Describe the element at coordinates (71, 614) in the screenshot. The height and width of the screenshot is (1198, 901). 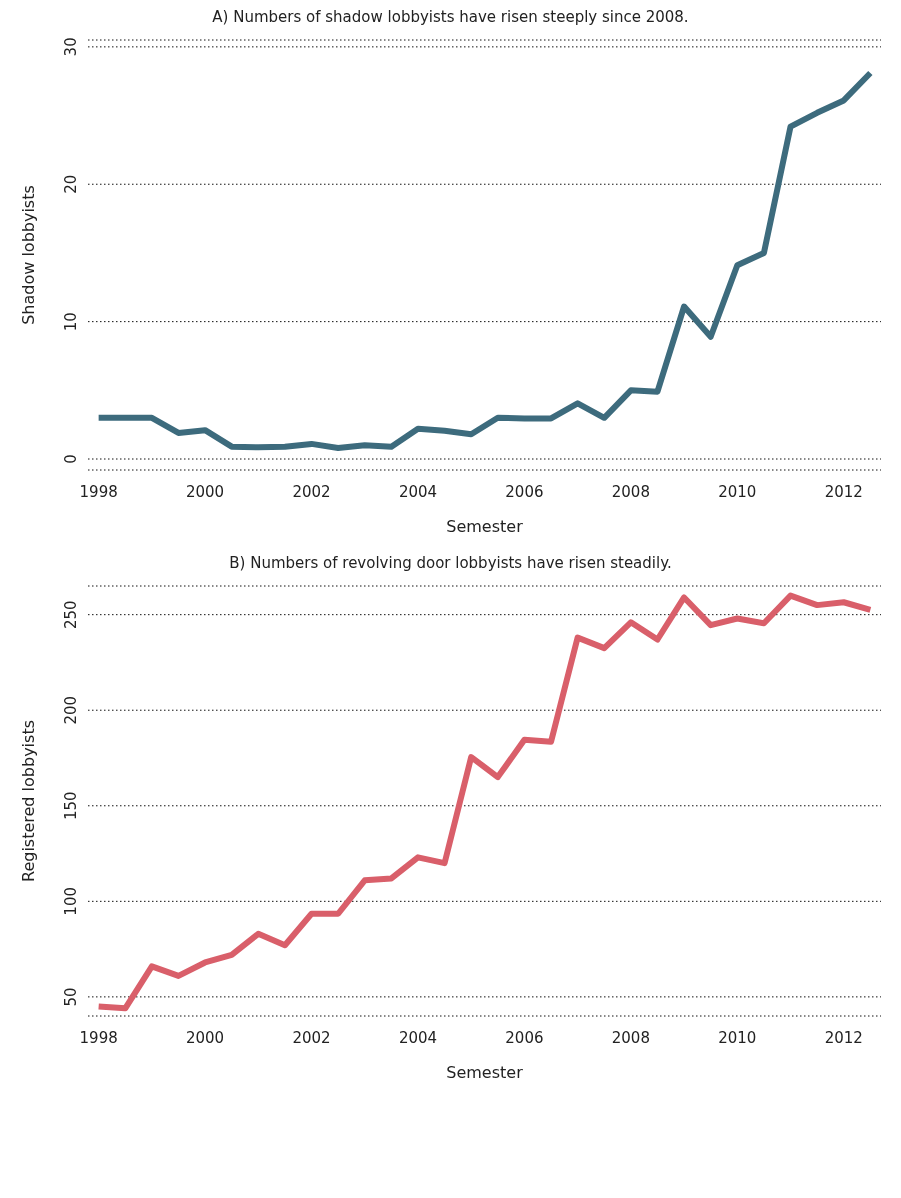
I see `y-tick-label: 250` at that location.